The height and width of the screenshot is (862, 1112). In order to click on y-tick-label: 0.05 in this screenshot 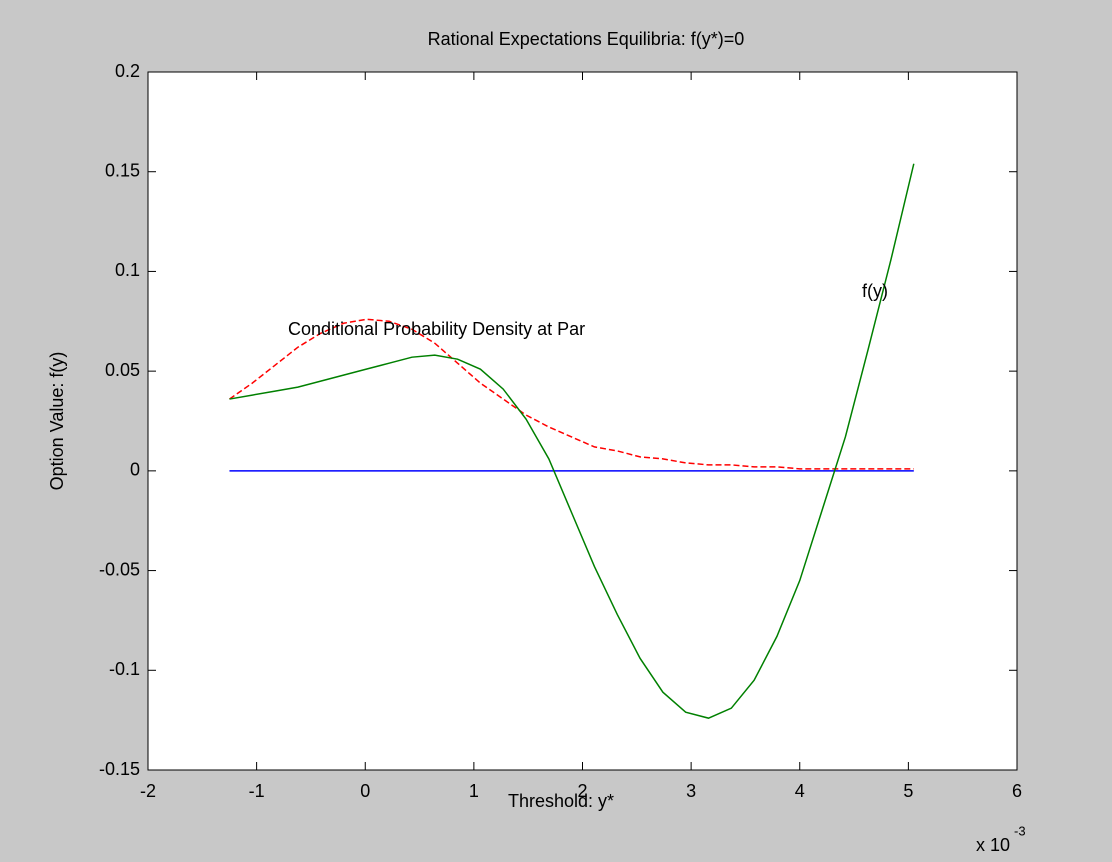, I will do `click(122, 370)`.